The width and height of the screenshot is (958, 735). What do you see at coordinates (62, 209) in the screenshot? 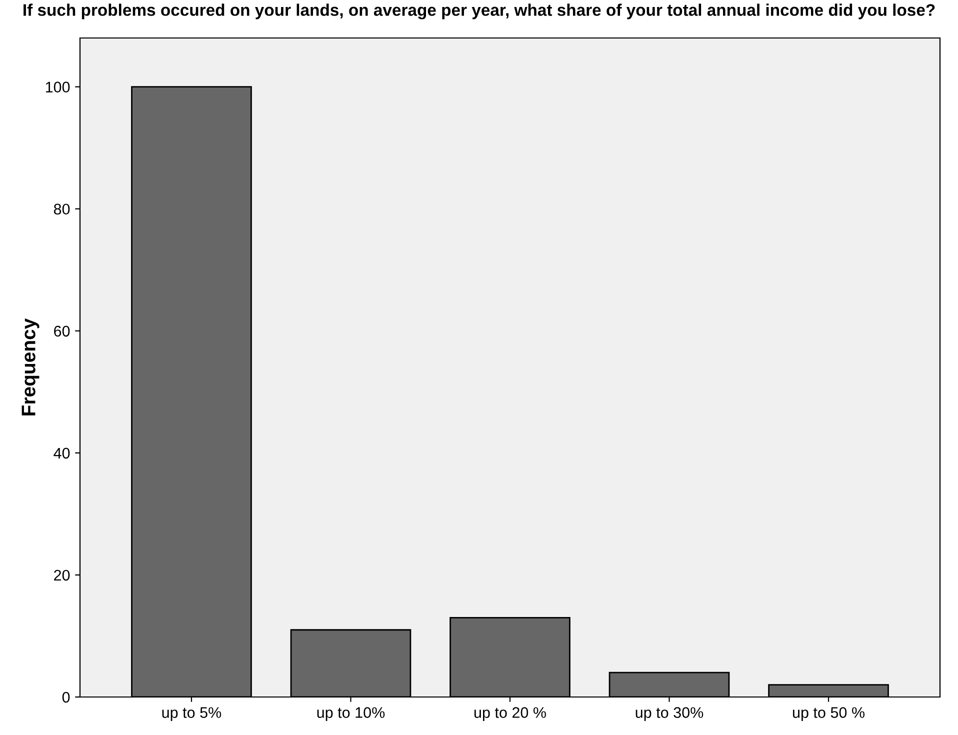
I see `y-tick-label: 80` at bounding box center [62, 209].